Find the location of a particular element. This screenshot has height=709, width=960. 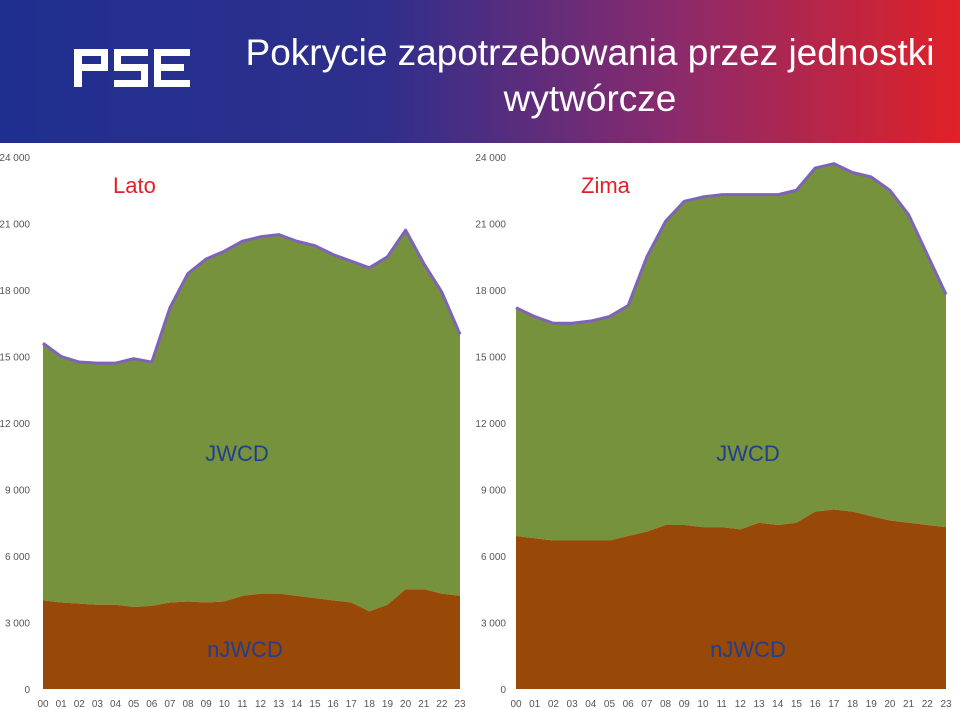

title-line-1: Pokrycie zapotrzebowania przez jednostki is located at coordinates (590, 52).